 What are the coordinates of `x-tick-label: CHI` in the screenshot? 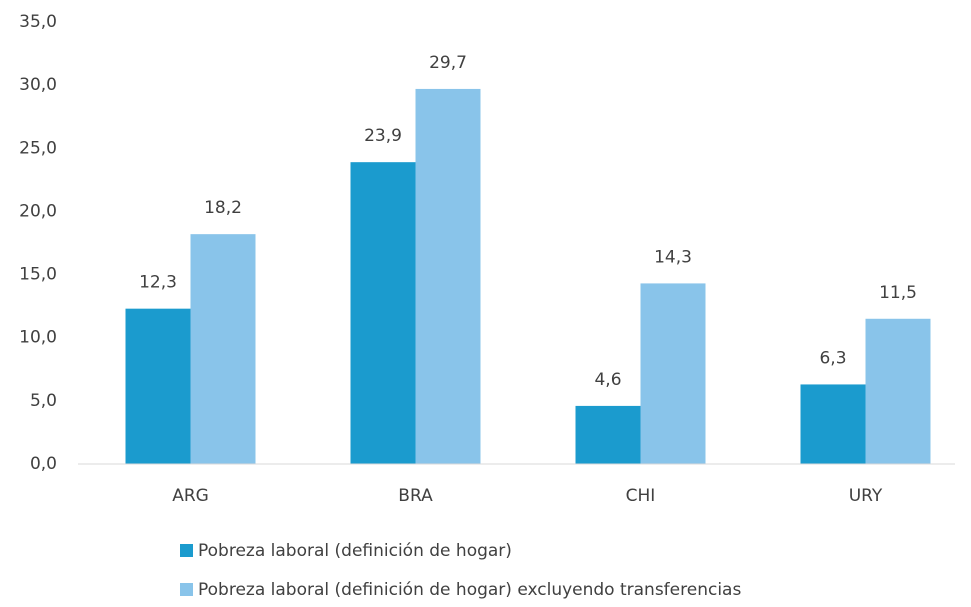 It's located at (641, 496).